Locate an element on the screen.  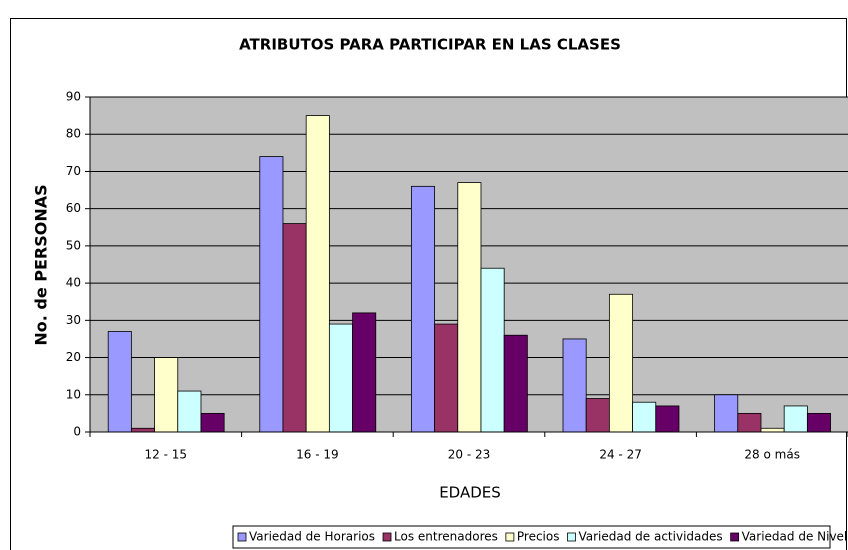
y-axis-label: No. de PERSONAS is located at coordinates (41, 264).